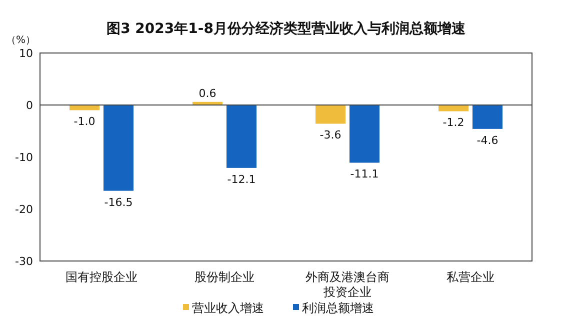 The width and height of the screenshot is (561, 326). Describe the element at coordinates (364, 174) in the screenshot. I see `data-label: -11.1` at that location.